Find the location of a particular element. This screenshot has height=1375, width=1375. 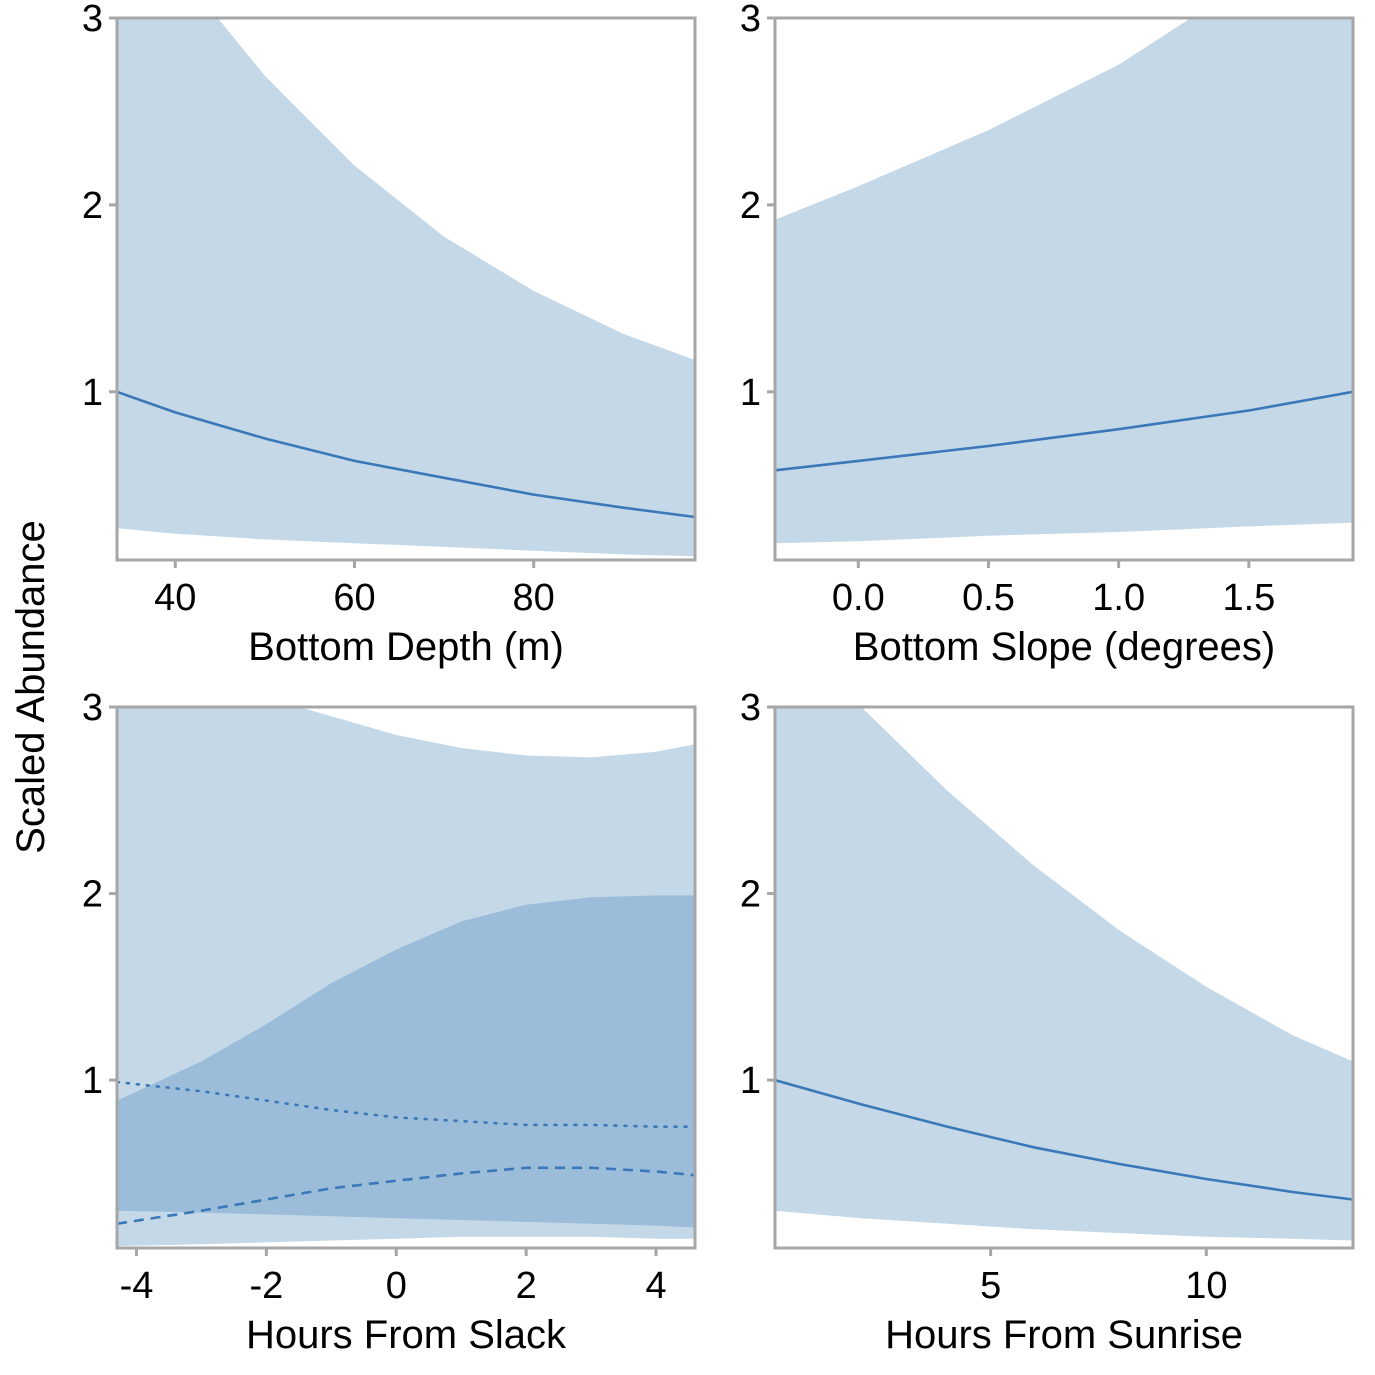

x-axis-label: Hours From Sunrise is located at coordinates (1064, 1335).